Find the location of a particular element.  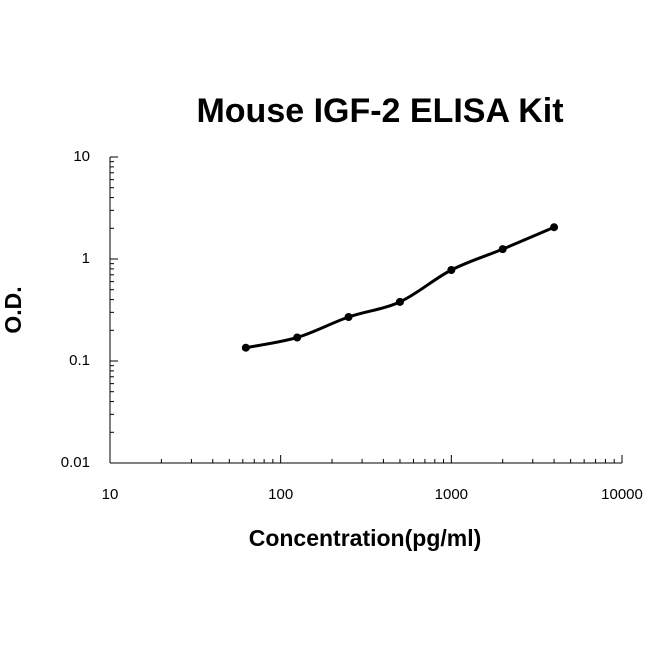

x-tick-label: 10000 is located at coordinates (622, 494).